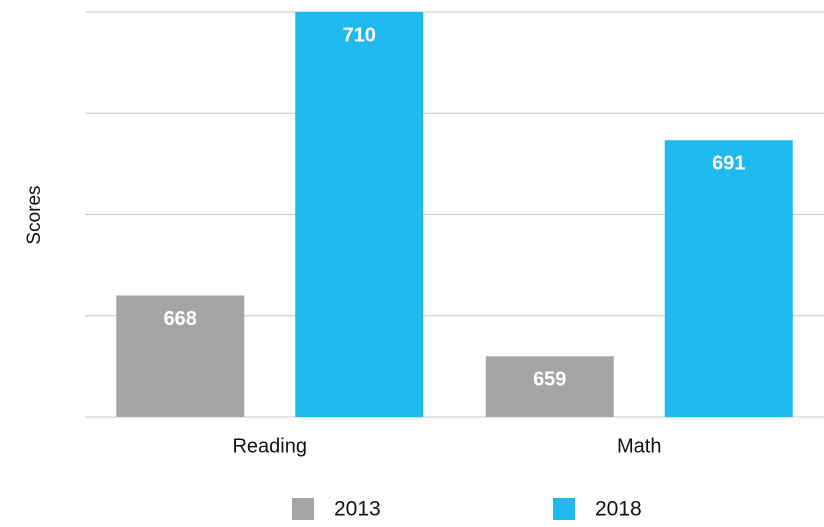  What do you see at coordinates (269, 446) in the screenshot?
I see `x-tick-label: Reading` at bounding box center [269, 446].